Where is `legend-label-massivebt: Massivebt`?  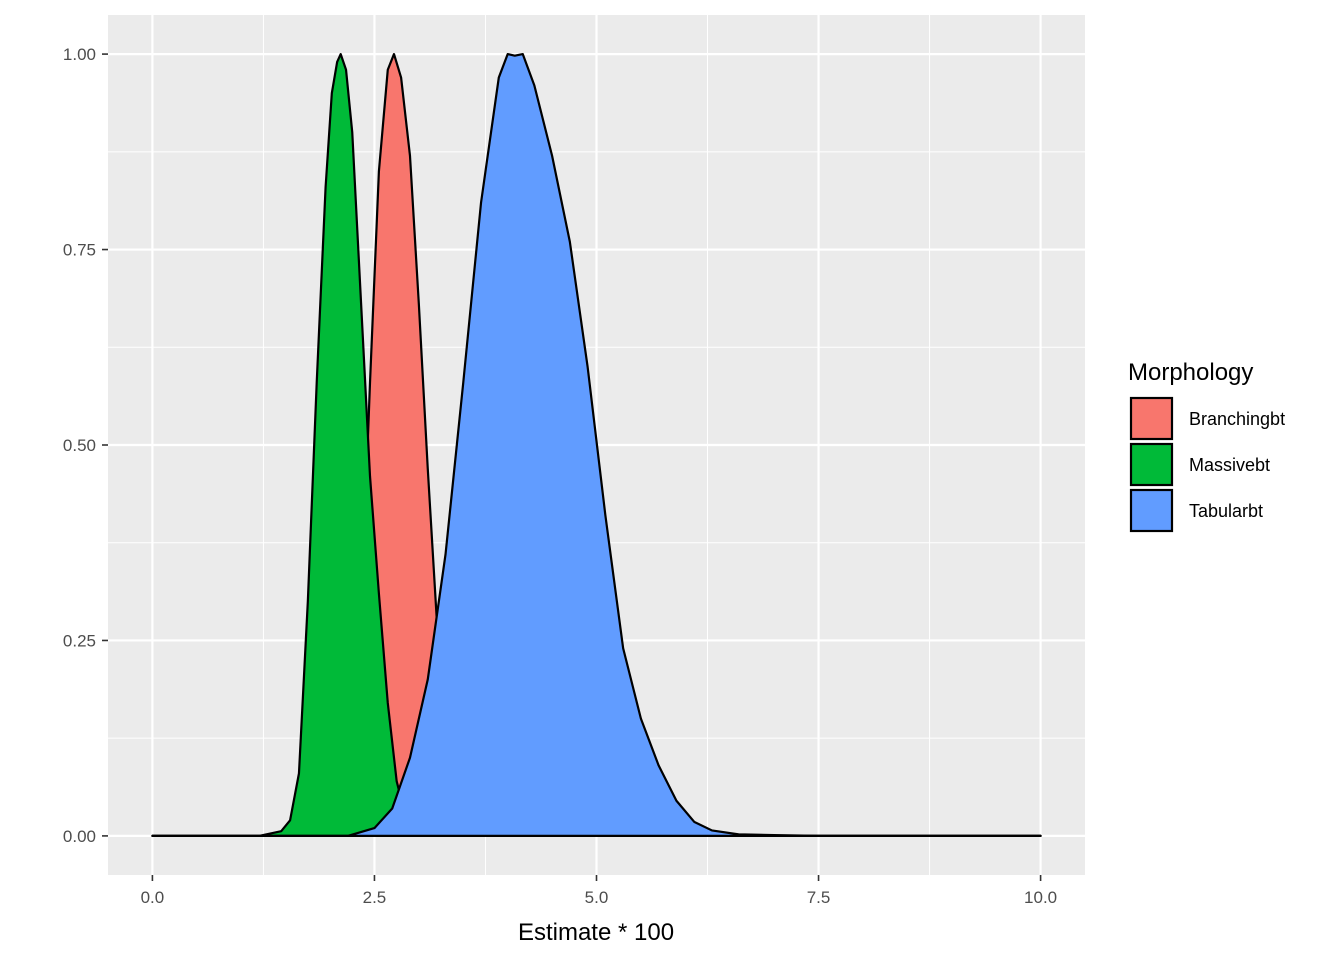 legend-label-massivebt: Massivebt is located at coordinates (1229, 465).